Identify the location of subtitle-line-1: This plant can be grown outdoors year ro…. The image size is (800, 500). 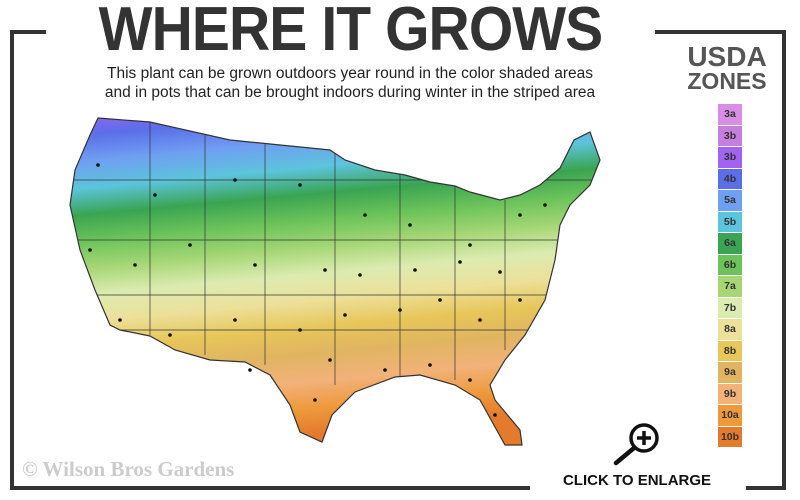
(350, 73).